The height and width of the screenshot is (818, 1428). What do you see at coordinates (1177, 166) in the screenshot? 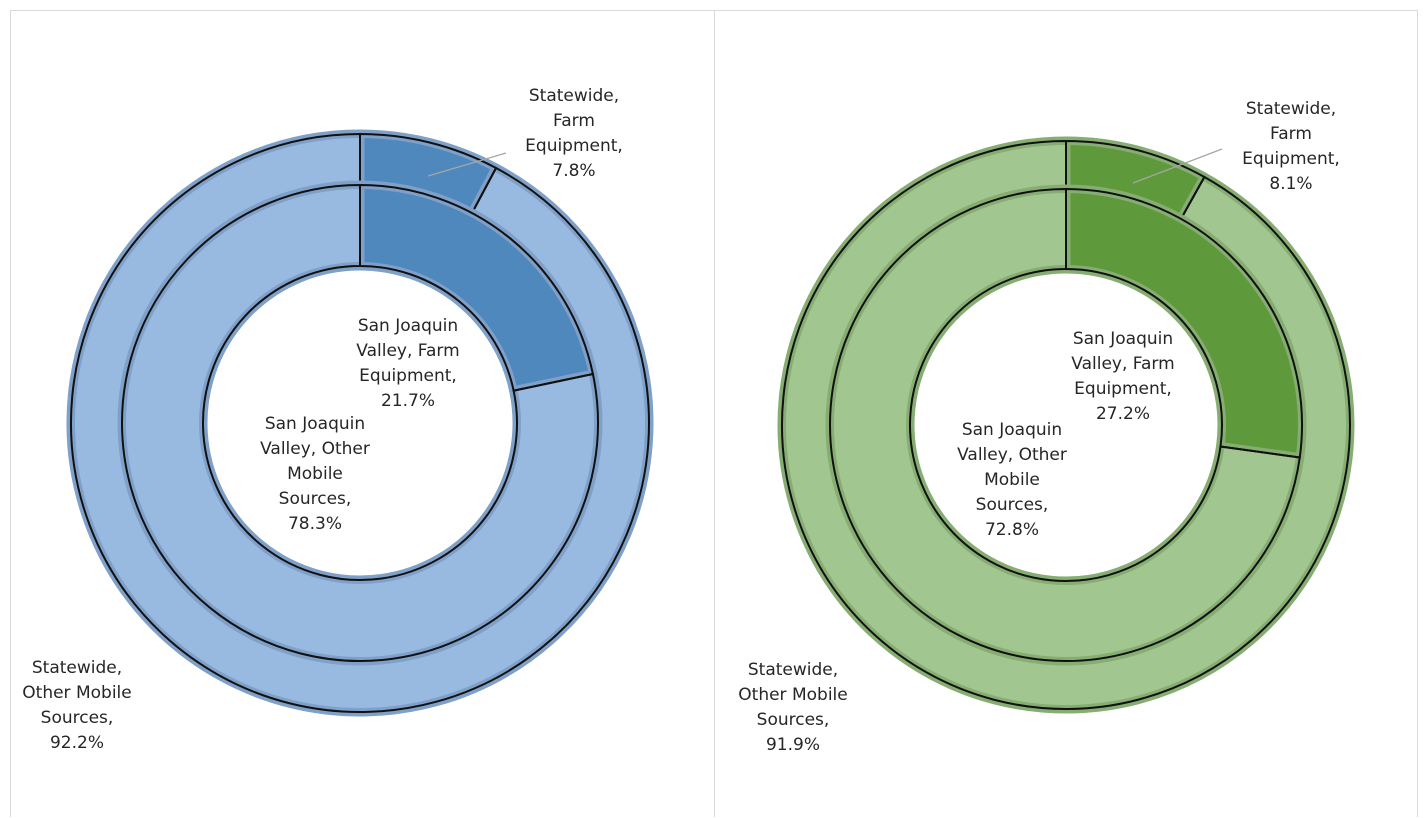
I see `leader-line-right` at bounding box center [1177, 166].